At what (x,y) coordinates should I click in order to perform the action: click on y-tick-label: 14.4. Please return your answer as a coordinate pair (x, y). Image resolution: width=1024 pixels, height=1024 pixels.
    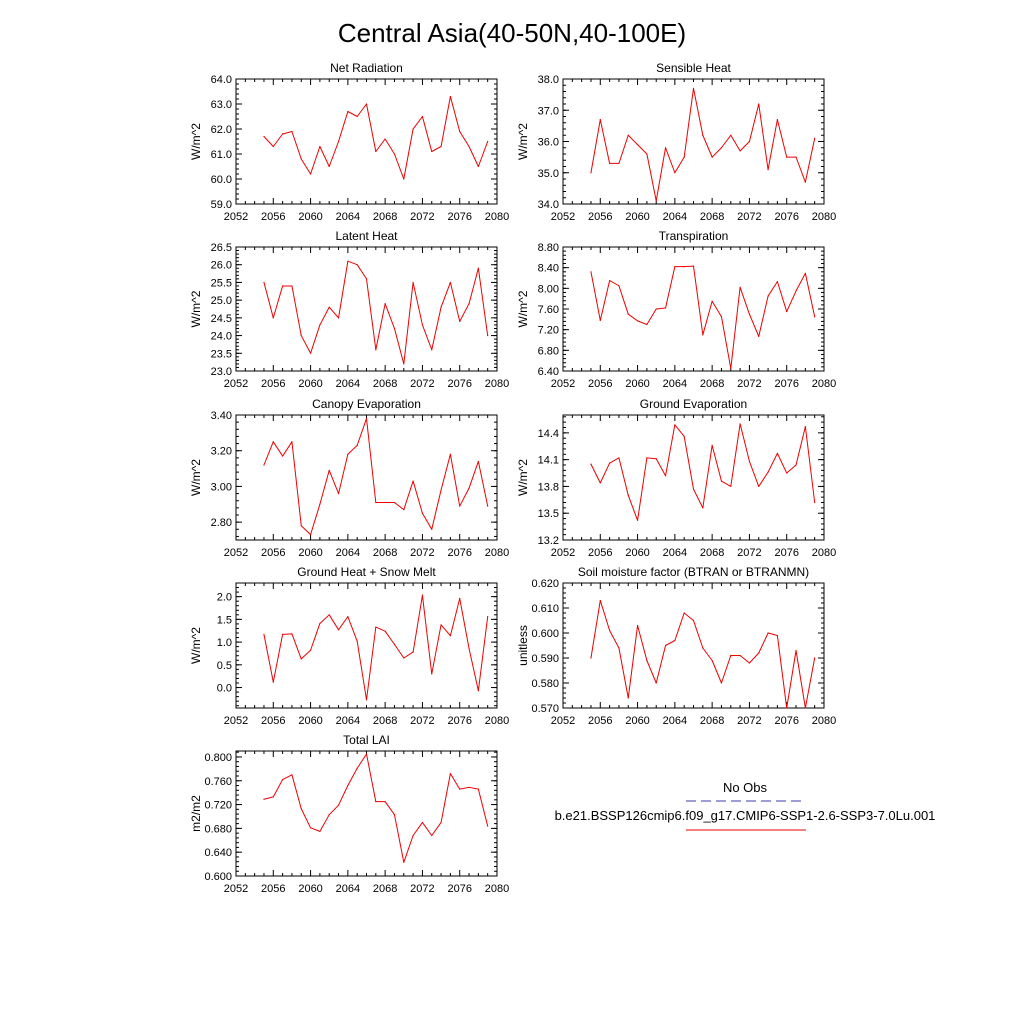
    Looking at the image, I should click on (548, 434).